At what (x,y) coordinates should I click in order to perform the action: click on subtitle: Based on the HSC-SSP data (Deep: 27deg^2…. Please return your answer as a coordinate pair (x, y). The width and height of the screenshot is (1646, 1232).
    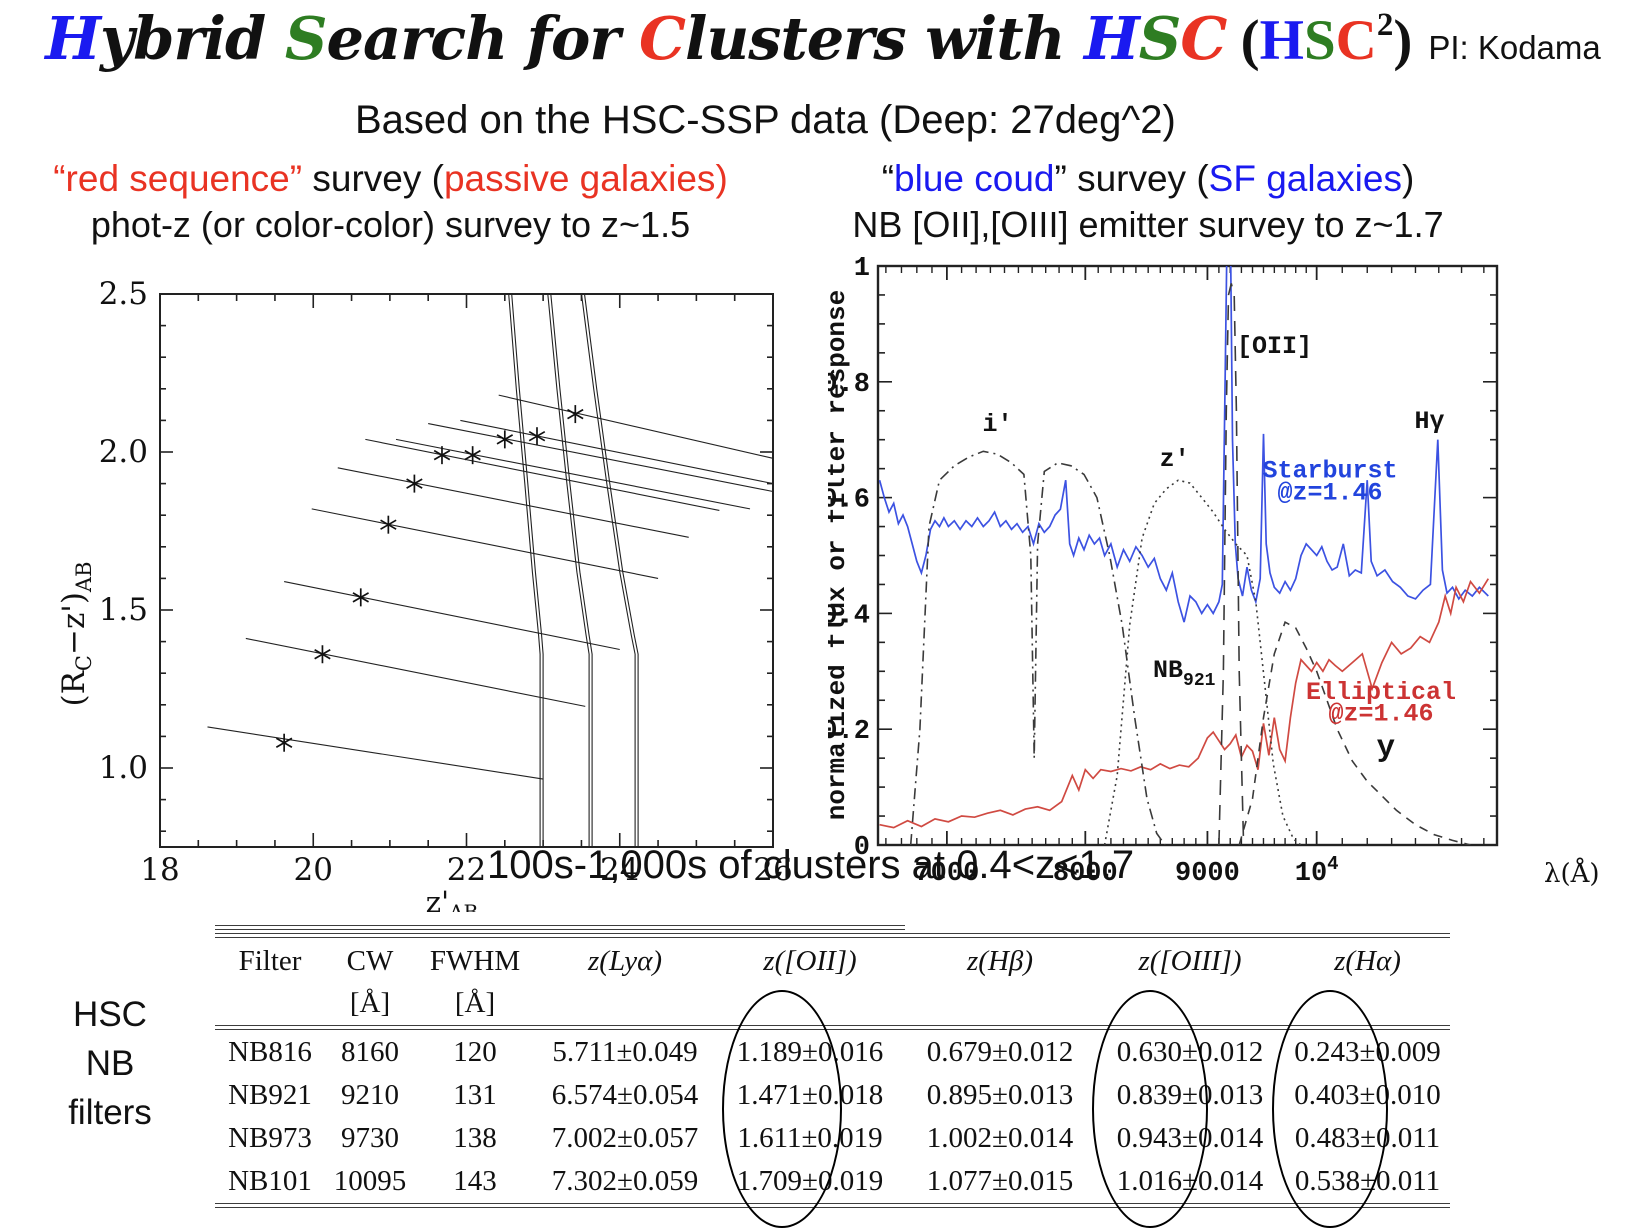
    Looking at the image, I should click on (765, 120).